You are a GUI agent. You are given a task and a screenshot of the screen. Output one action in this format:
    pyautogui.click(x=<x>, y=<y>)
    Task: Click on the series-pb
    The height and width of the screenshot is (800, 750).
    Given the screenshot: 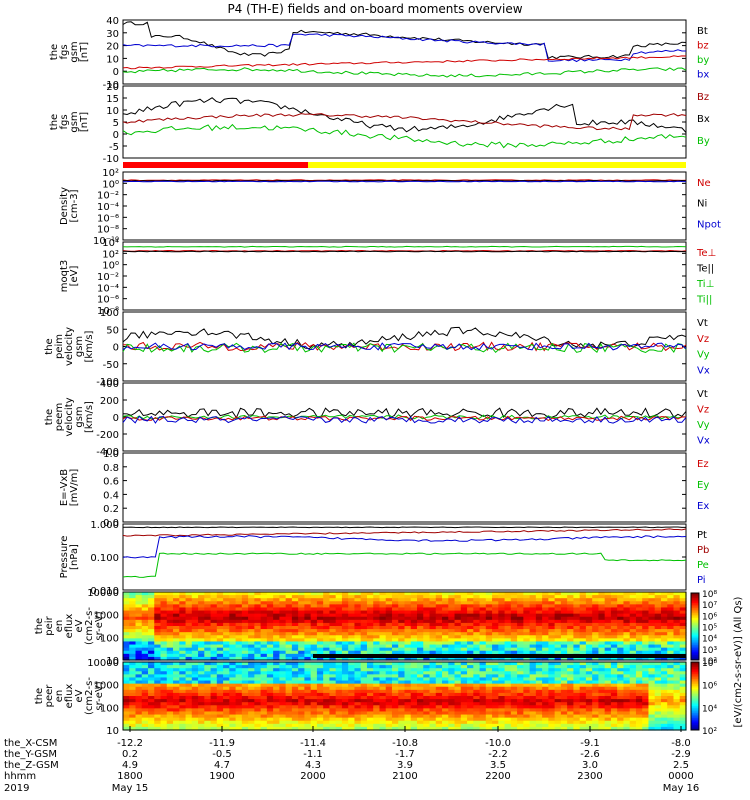 What is the action you would take?
    pyautogui.click(x=404, y=532)
    